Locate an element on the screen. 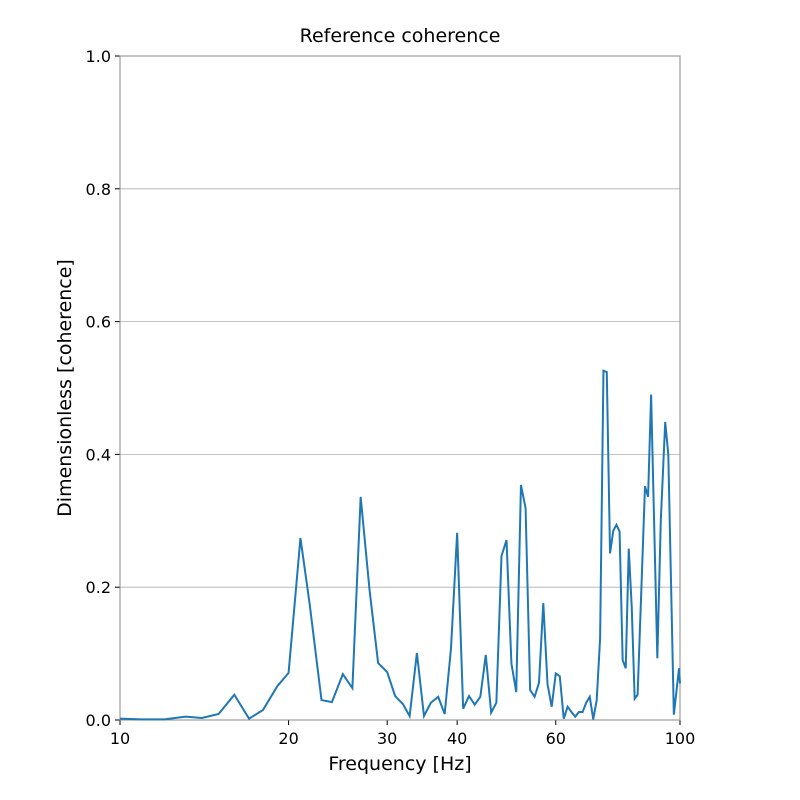 This screenshot has height=800, width=800. y-axis-label: Dimensionless [coherence] is located at coordinates (65, 388).